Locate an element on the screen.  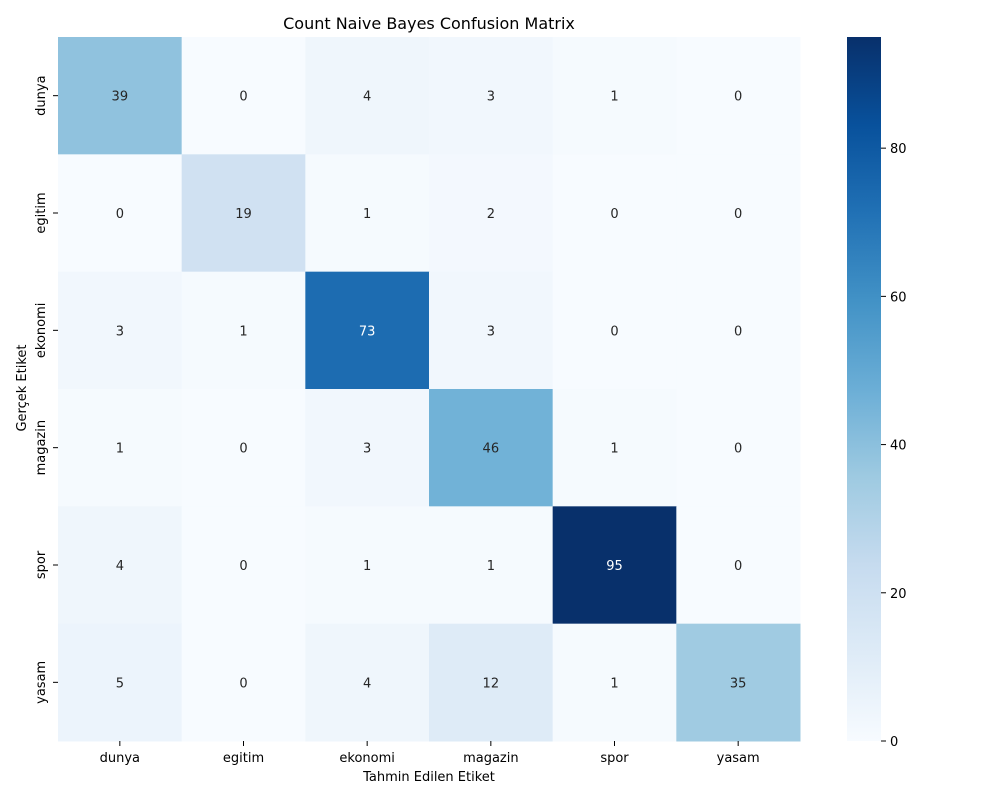
colorbar-gradient is located at coordinates (864, 389).